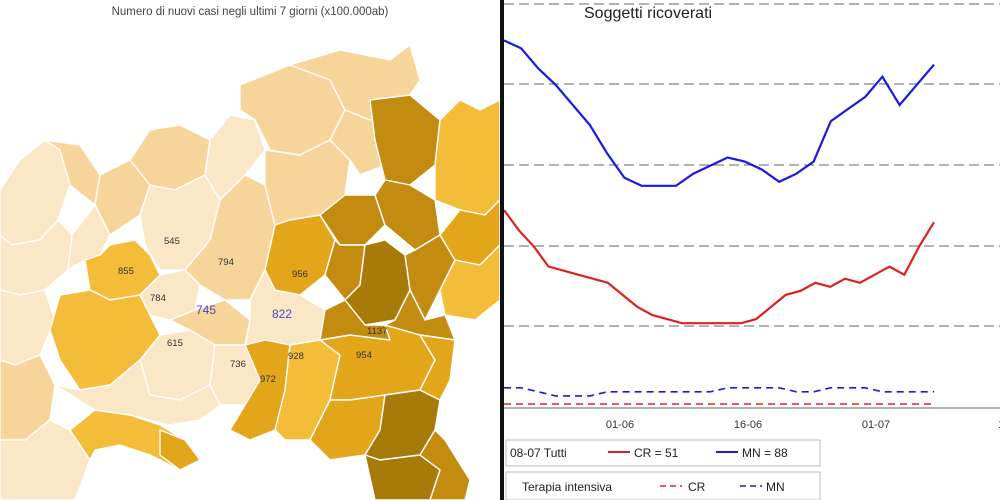 The width and height of the screenshot is (1000, 500). Describe the element at coordinates (364, 355) in the screenshot. I see `map-label-954: 954` at that location.